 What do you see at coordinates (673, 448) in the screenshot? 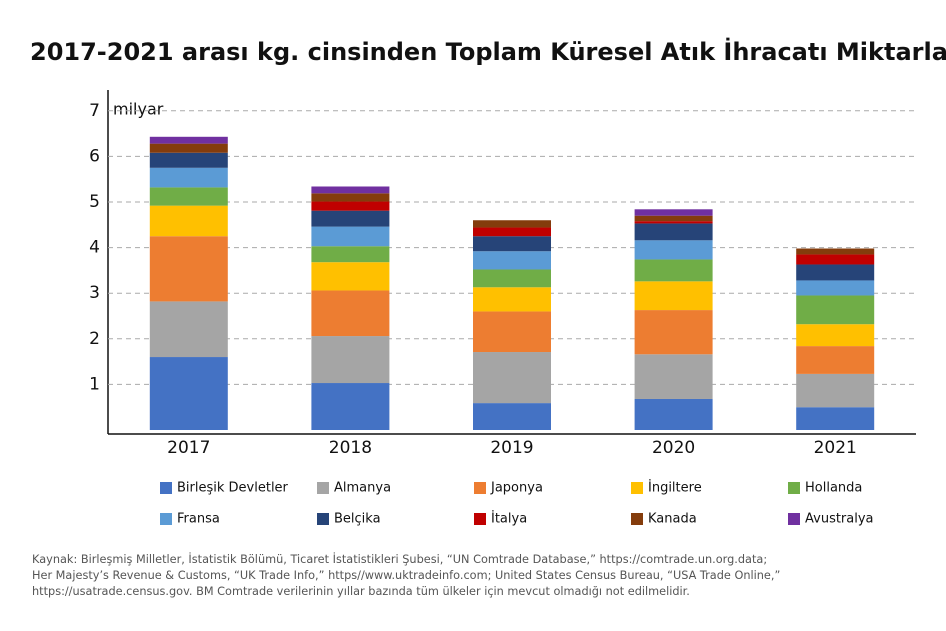
I see `x-tick-label: 2020` at bounding box center [673, 448].